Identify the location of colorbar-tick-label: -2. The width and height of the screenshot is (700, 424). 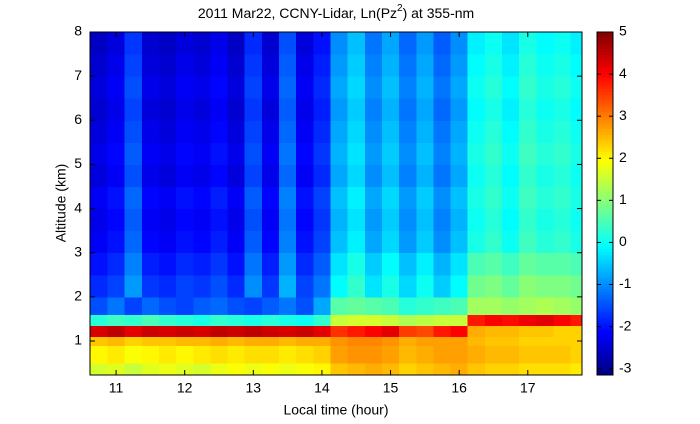
(625, 325).